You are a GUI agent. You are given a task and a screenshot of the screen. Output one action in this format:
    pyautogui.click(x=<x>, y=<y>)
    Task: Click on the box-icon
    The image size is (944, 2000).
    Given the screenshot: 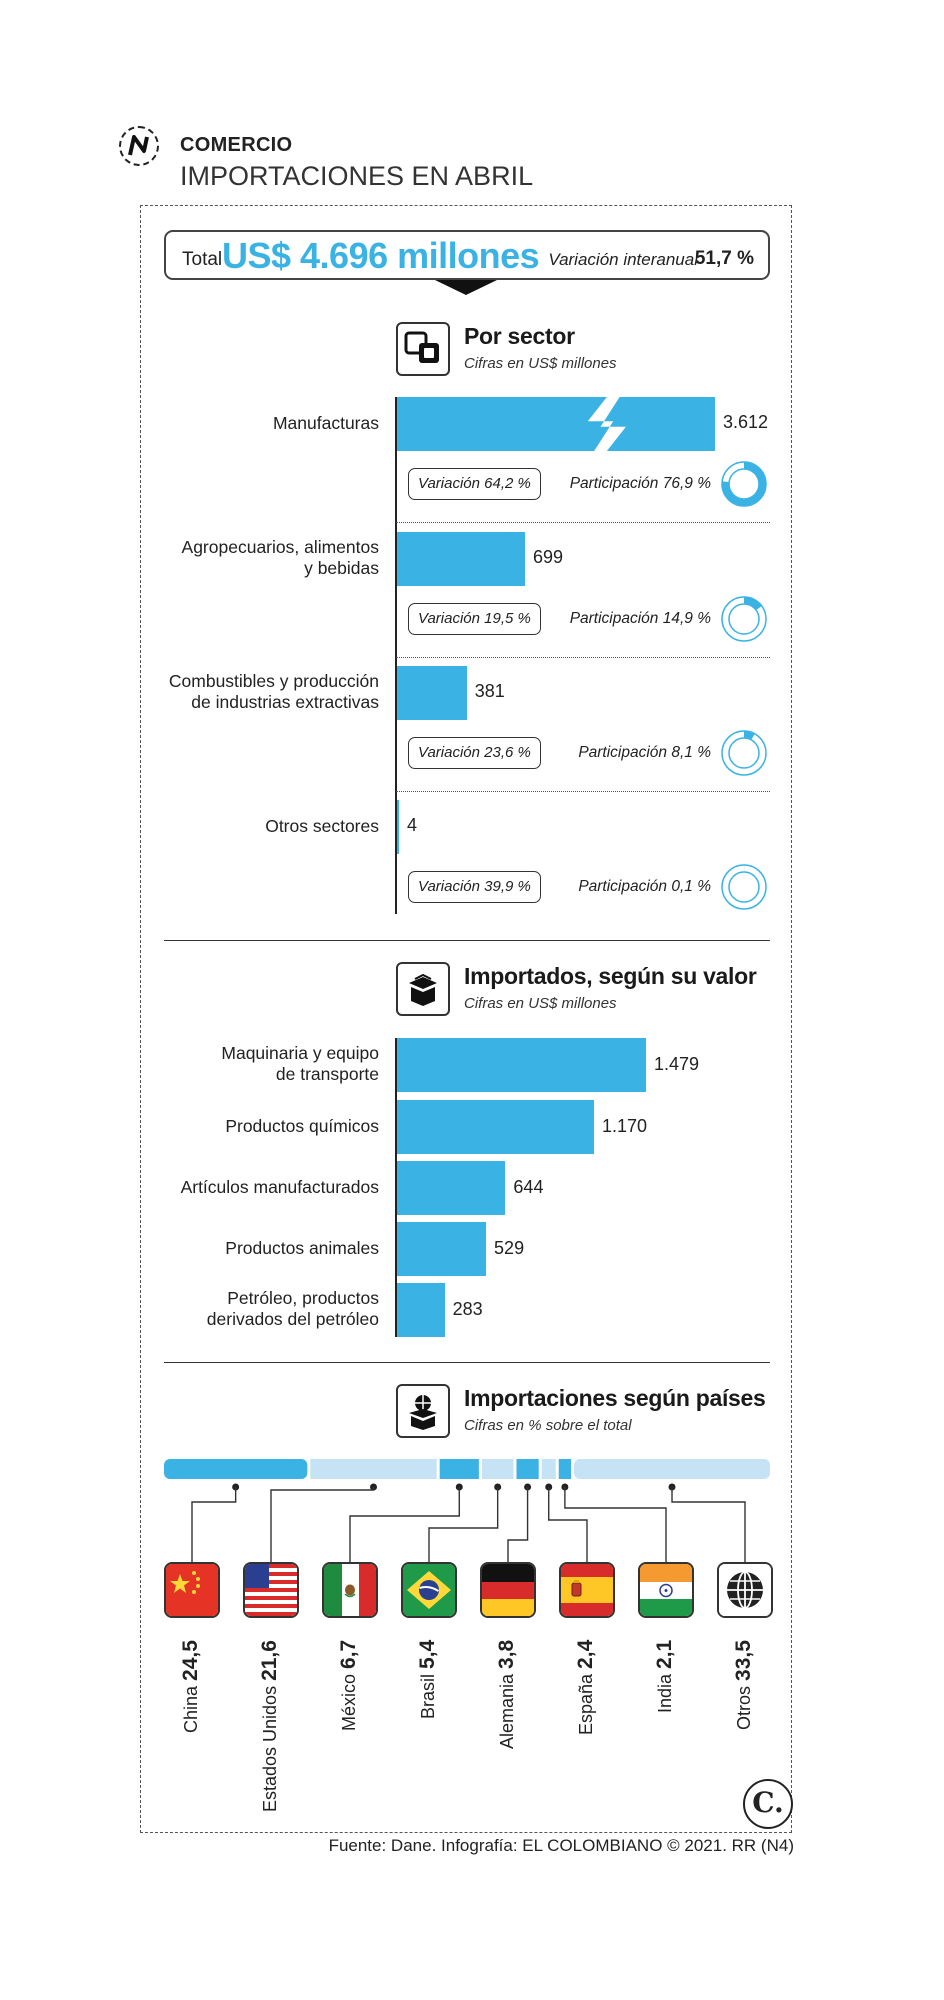 What is the action you would take?
    pyautogui.click(x=423, y=989)
    